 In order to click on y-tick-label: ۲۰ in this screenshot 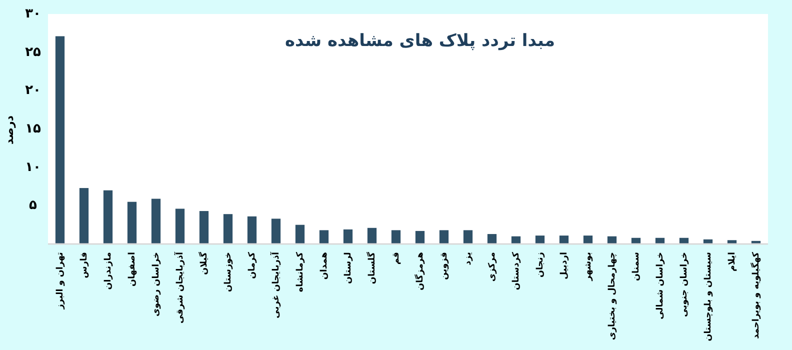, I will do `click(33, 90)`.